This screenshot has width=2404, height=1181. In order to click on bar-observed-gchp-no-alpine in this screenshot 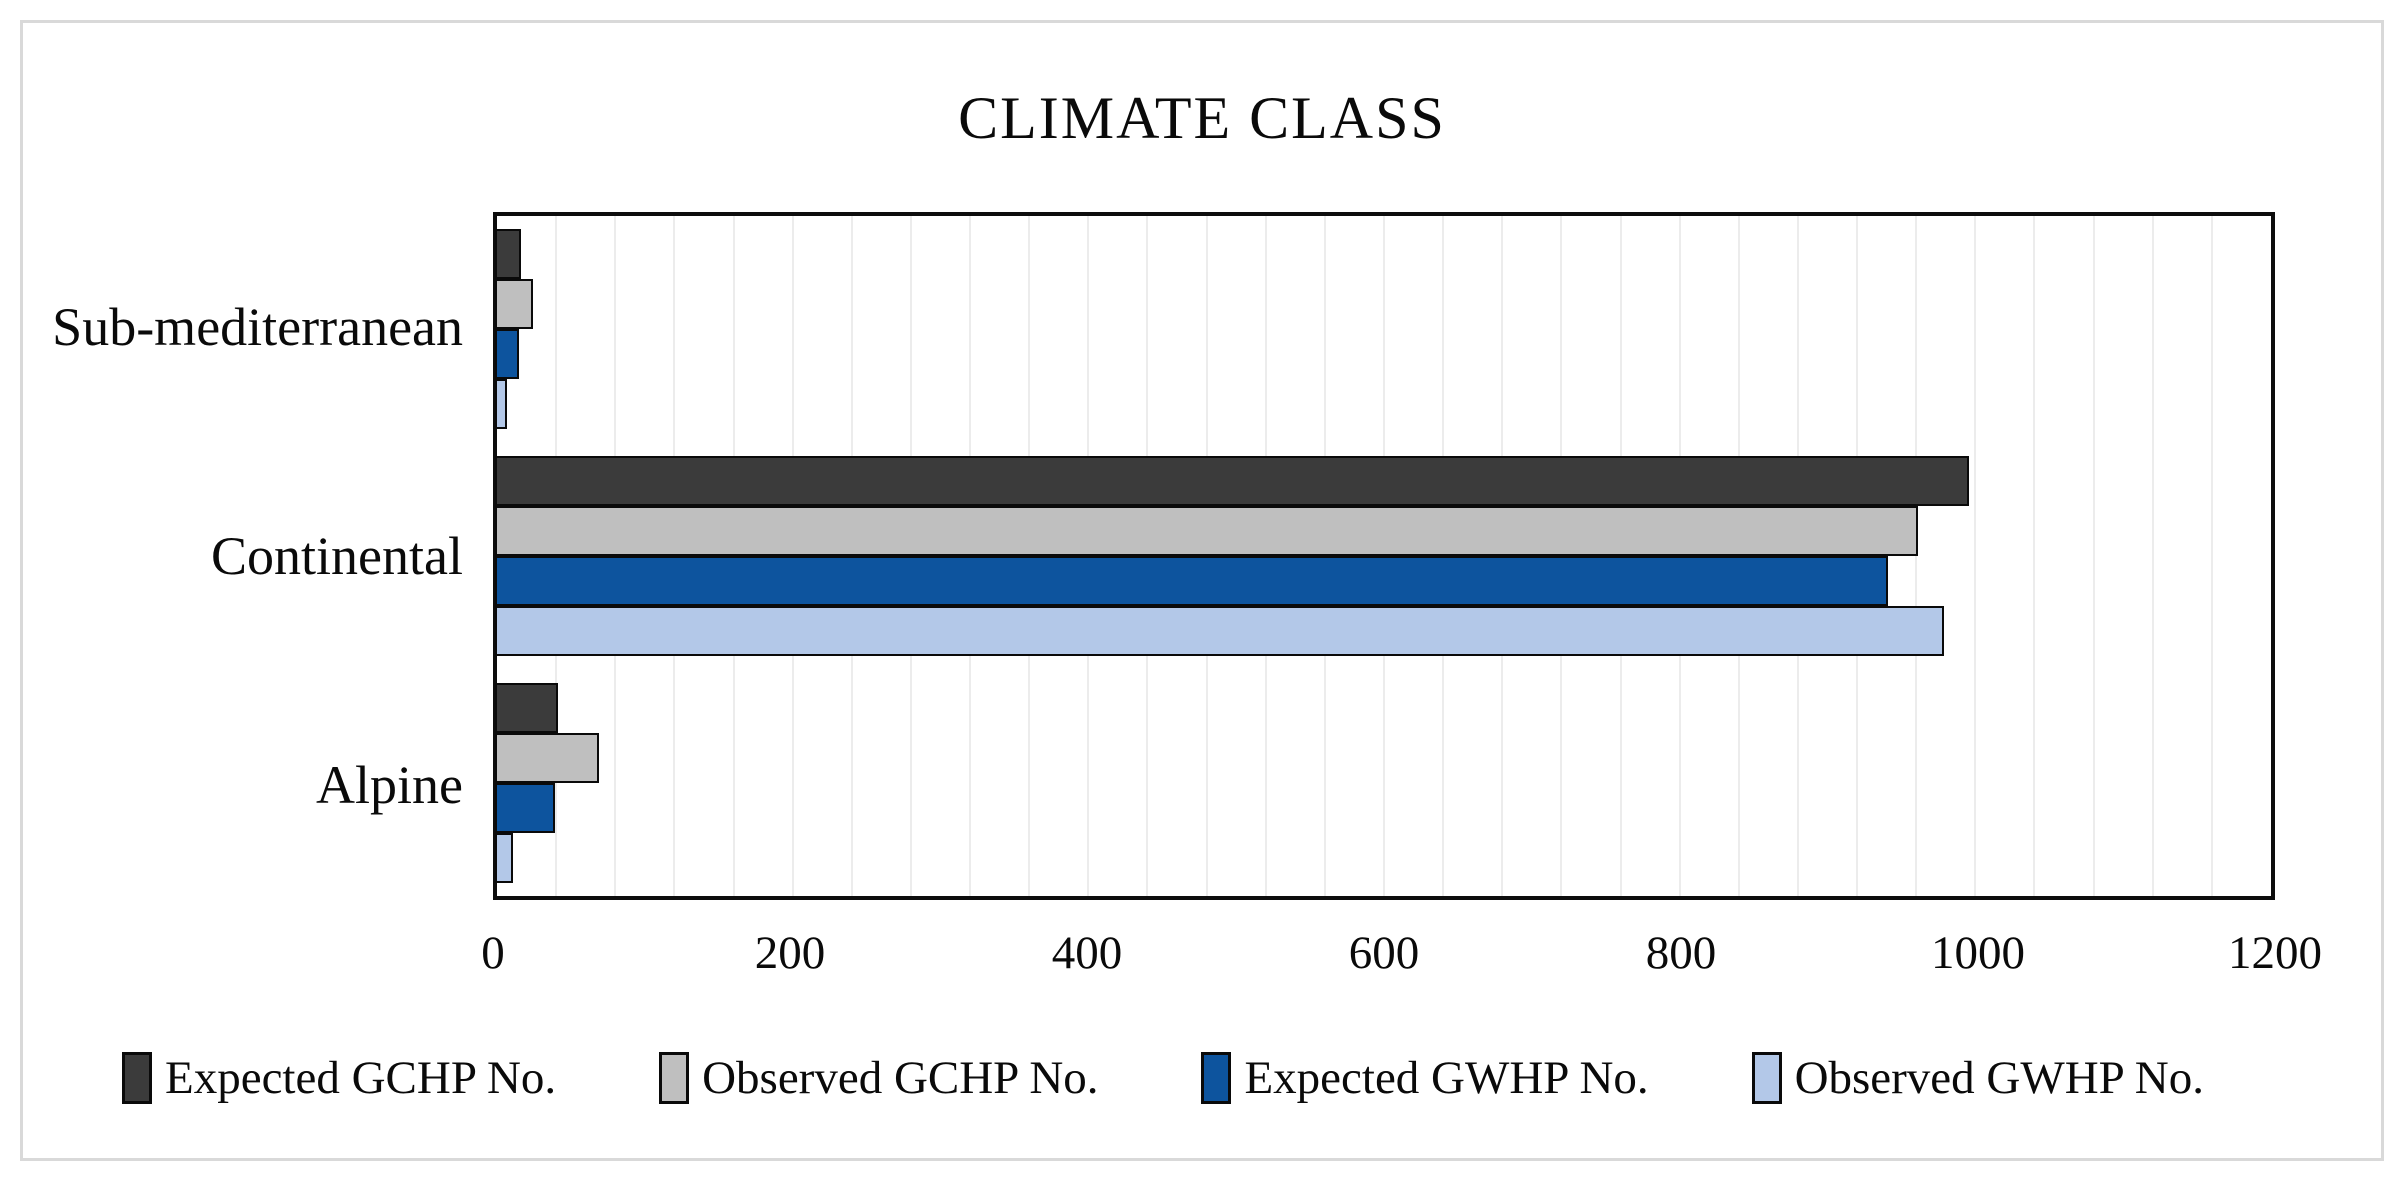, I will do `click(547, 757)`.